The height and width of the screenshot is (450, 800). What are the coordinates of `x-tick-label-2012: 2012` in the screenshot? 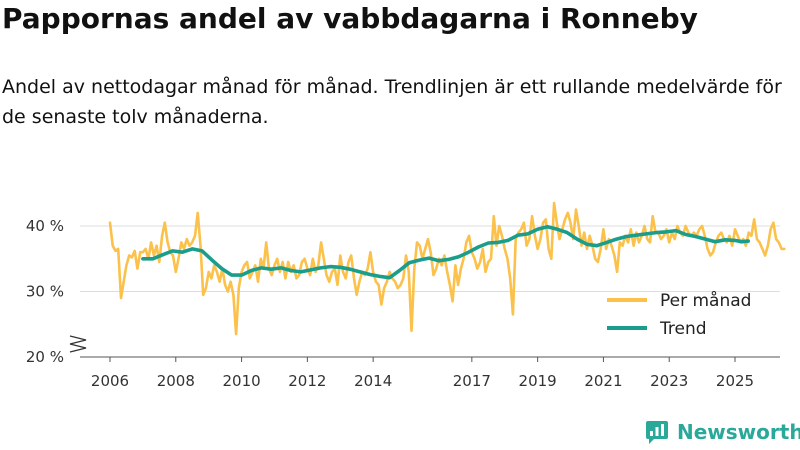 It's located at (307, 381).